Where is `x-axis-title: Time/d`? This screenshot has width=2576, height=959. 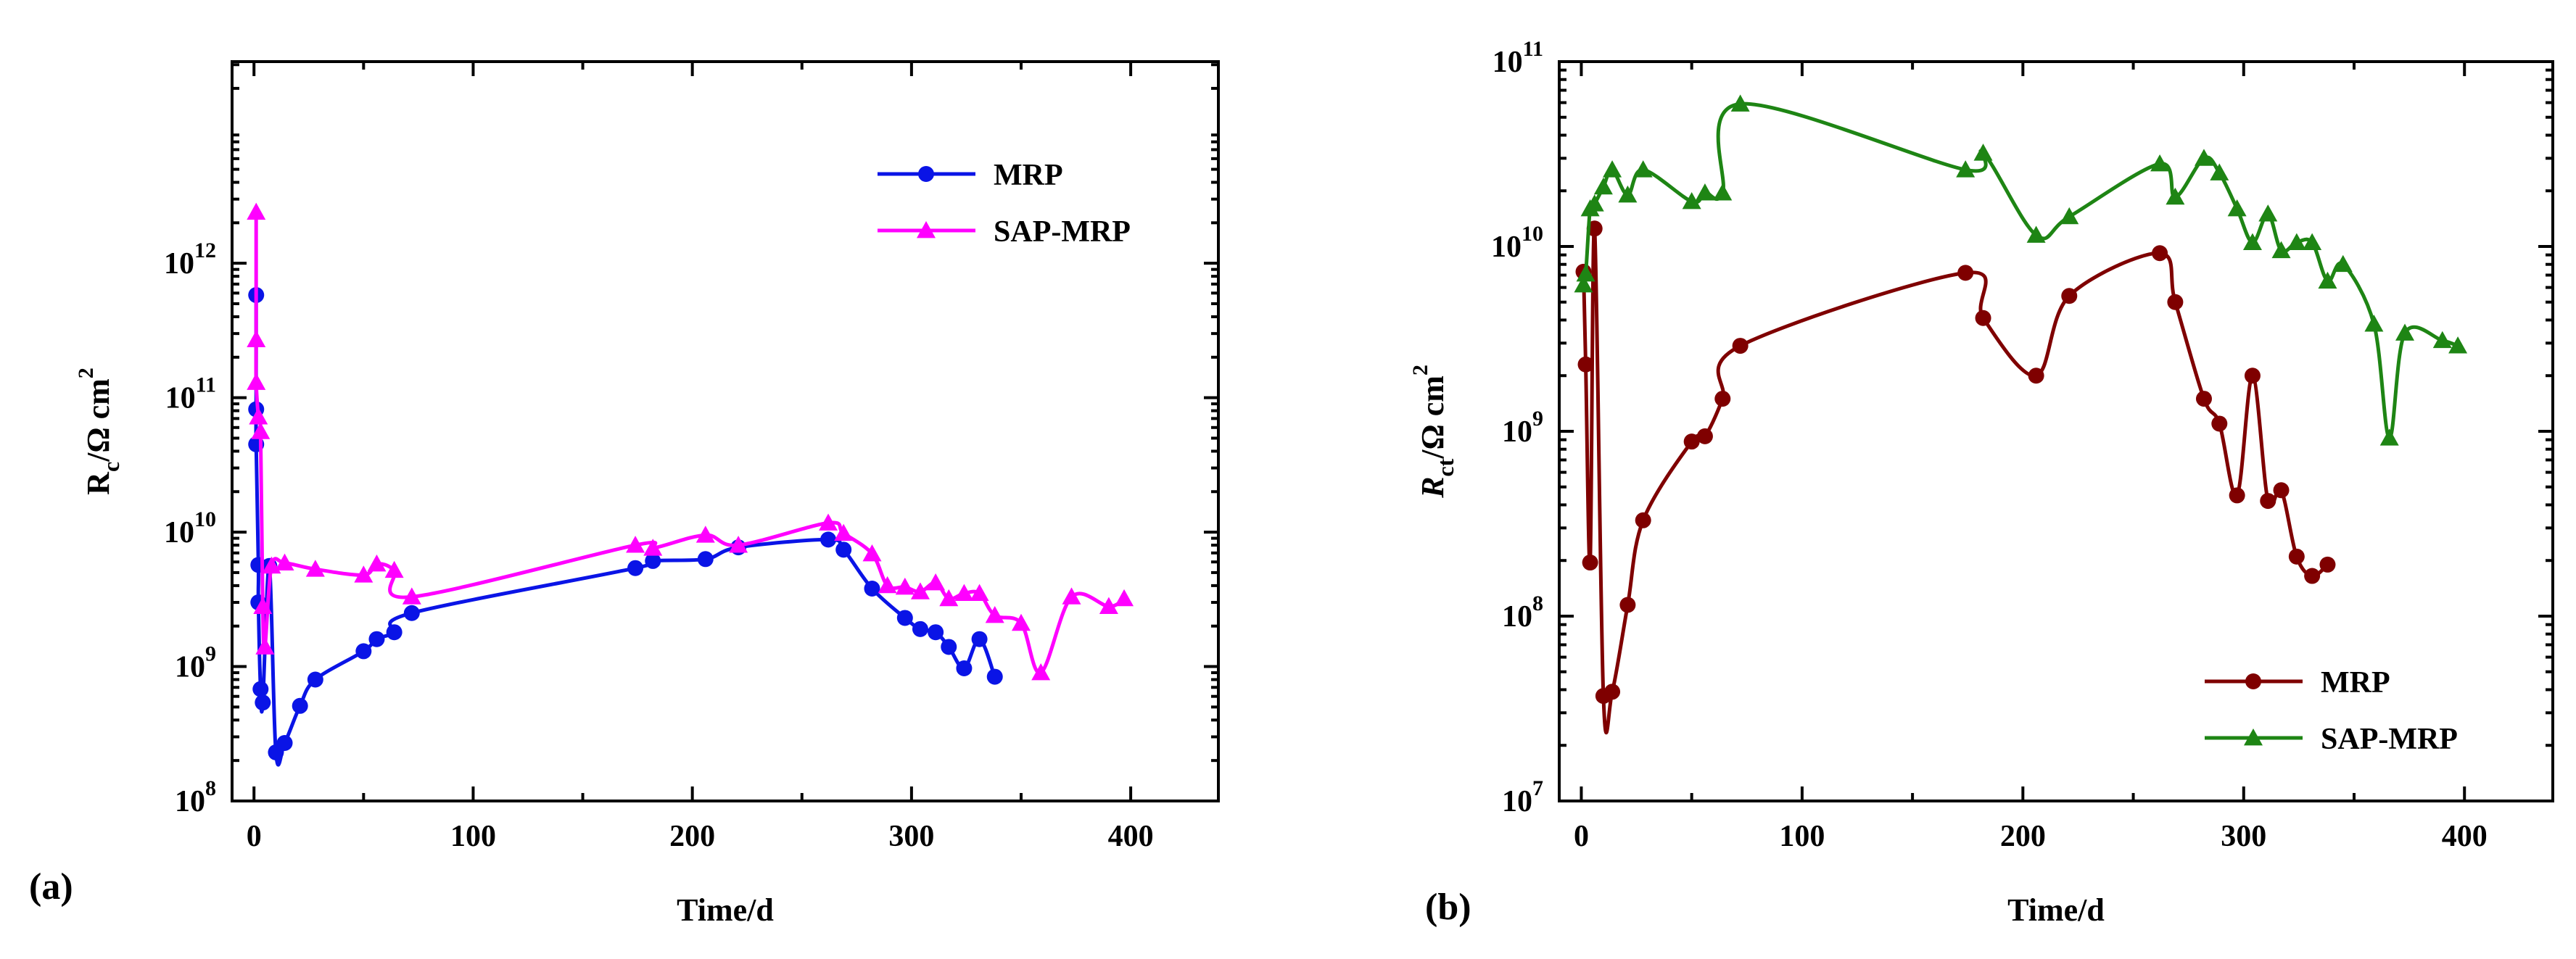
x-axis-title: Time/d is located at coordinates (2056, 910).